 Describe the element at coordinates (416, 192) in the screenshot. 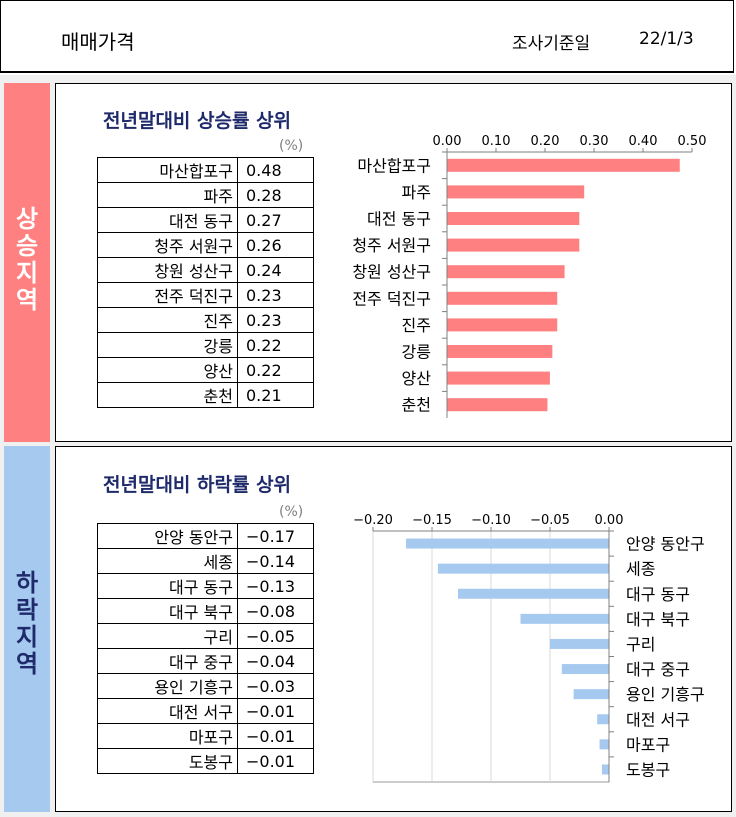

I see `rise-category-label: 파주` at that location.